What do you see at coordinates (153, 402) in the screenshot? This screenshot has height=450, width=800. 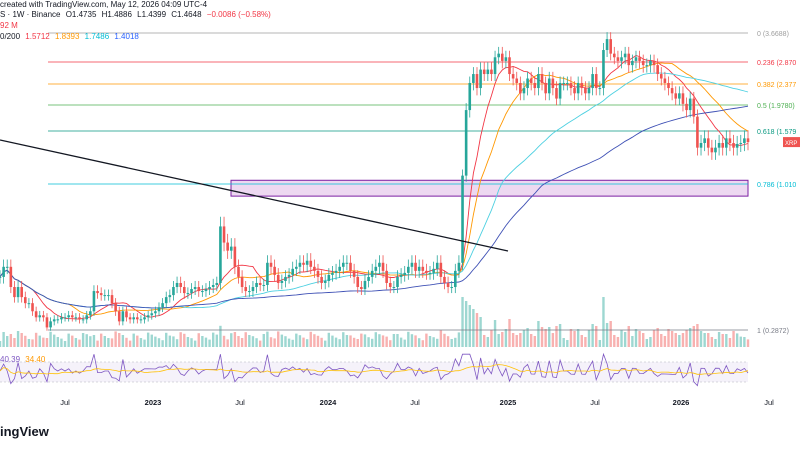 I see `x-tick-label: 2023` at bounding box center [153, 402].